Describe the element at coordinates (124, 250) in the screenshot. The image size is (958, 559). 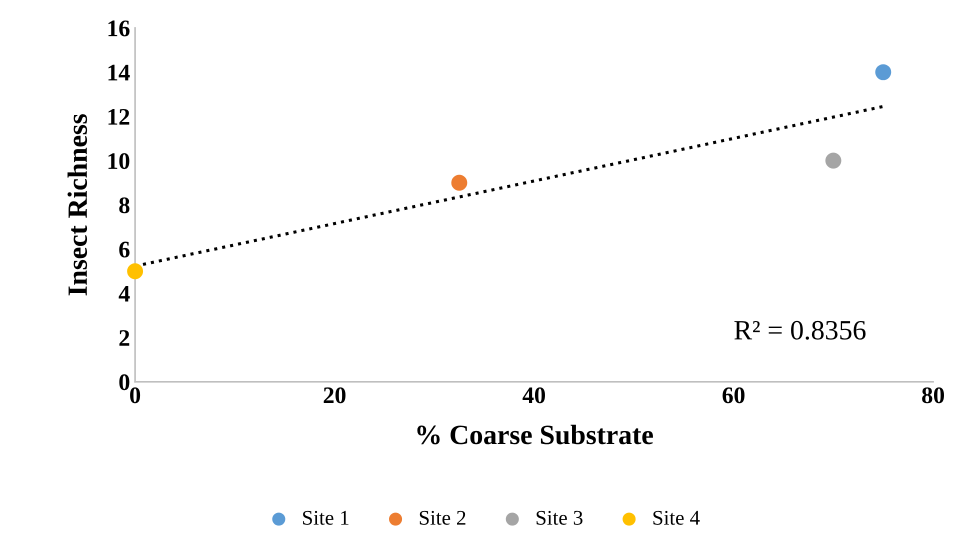
I see `y-tick-label: 6` at that location.